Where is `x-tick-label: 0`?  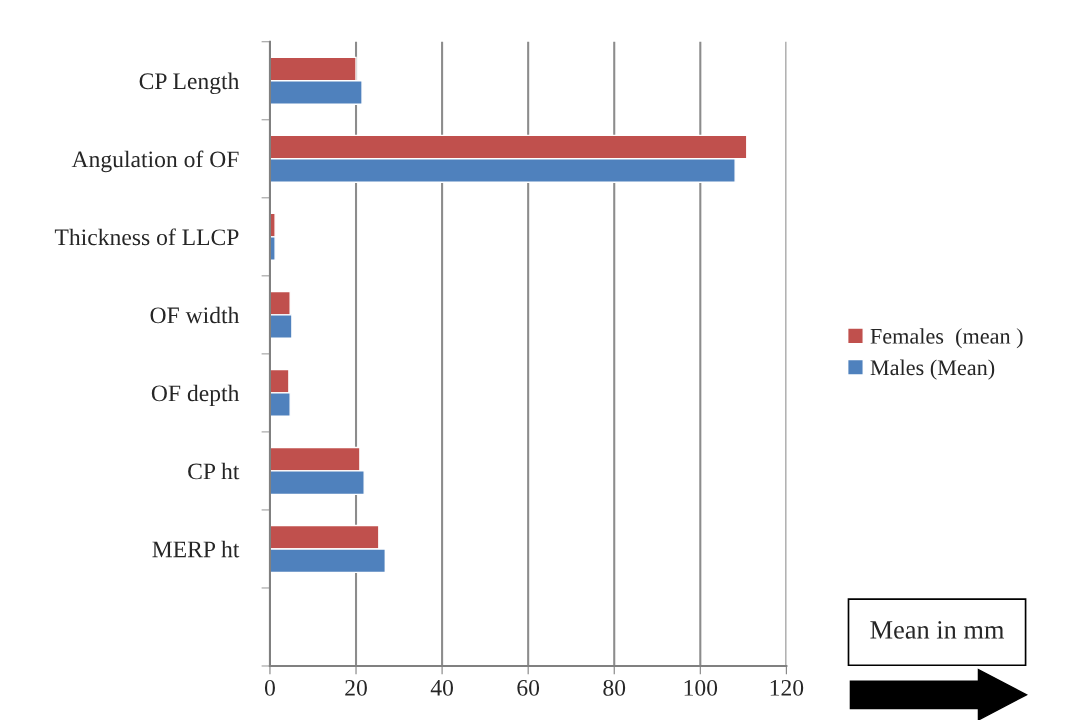
x-tick-label: 0 is located at coordinates (269, 687).